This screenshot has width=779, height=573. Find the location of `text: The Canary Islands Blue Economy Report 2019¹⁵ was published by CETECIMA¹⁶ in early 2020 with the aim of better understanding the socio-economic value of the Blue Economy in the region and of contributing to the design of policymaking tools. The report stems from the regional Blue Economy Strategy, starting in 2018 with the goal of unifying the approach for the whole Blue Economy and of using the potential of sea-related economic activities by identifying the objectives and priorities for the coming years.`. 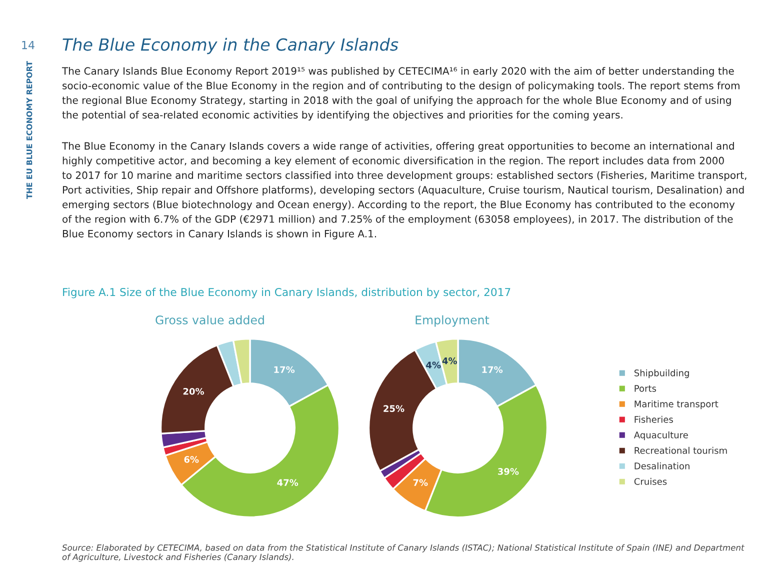

text: The Canary Islands Blue Economy Report 2019¹⁵ was published by CETECIMA¹⁶ in early 2020 with the aim of better understanding the socio-economic value of the Blue Economy in the region and of contributing to the design of policymaking tools. The report stems from the regional Blue Economy Strategy, starting in 2018 with the goal of unifying the approach for the whole Blue Economy and of using the potential of sea-related economic activities by identifying the objectives and priorities for the coming years. is located at coordinates (401, 94).